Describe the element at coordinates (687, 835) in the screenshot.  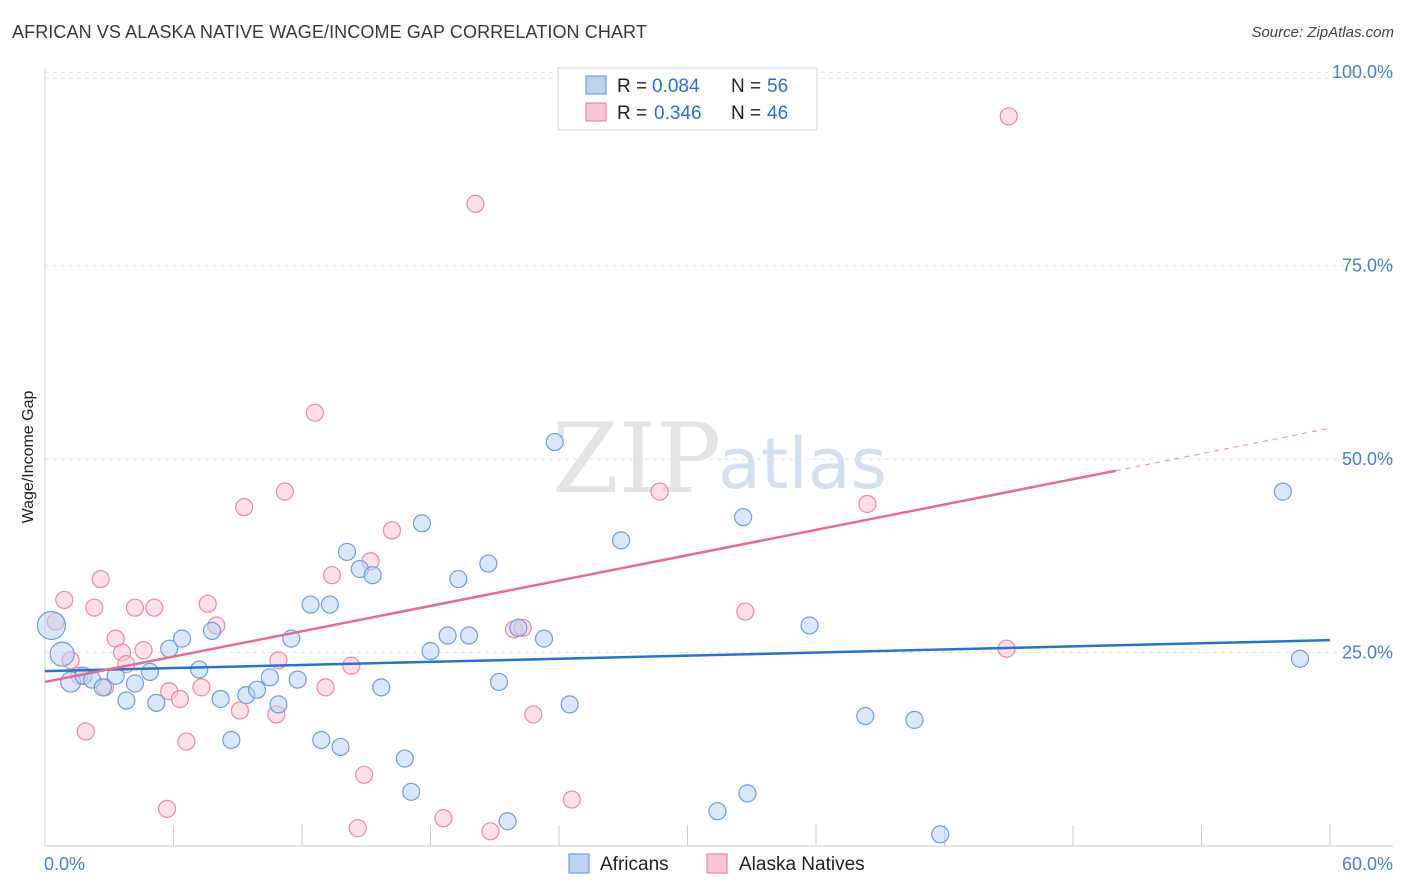
I see `x-ticks` at that location.